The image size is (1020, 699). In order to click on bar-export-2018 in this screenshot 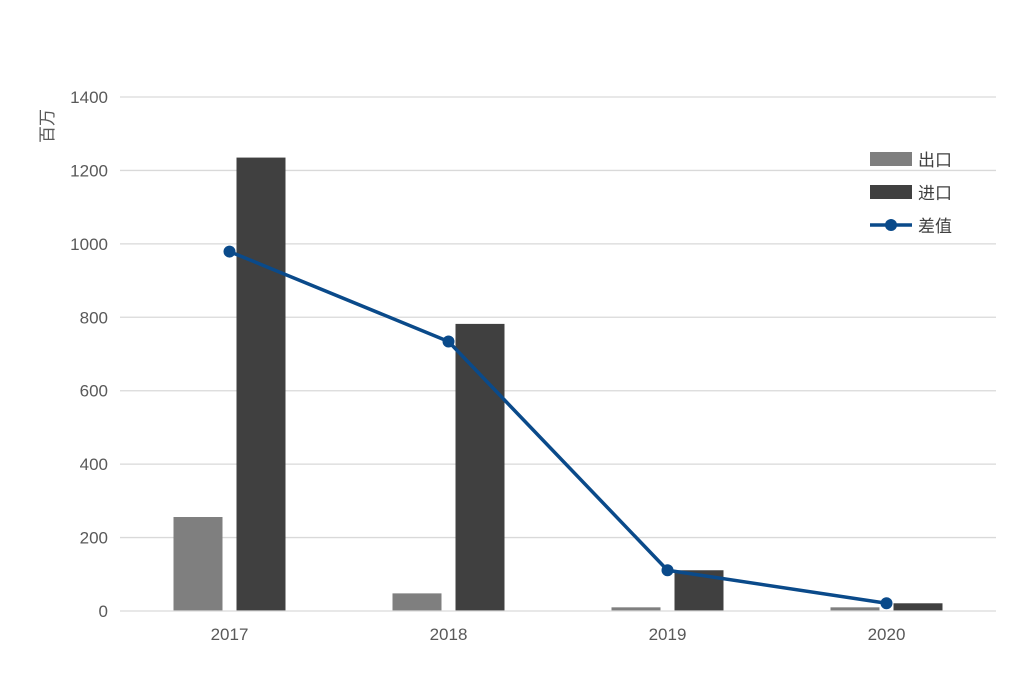, I will do `click(417, 602)`.